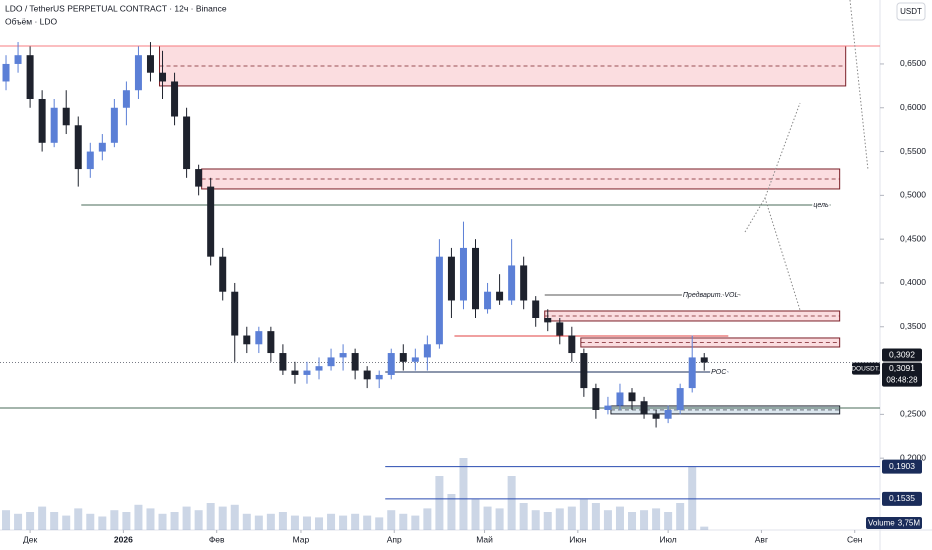 The width and height of the screenshot is (932, 550). Describe the element at coordinates (913, 63) in the screenshot. I see `y-tick-label: 0,6500` at that location.